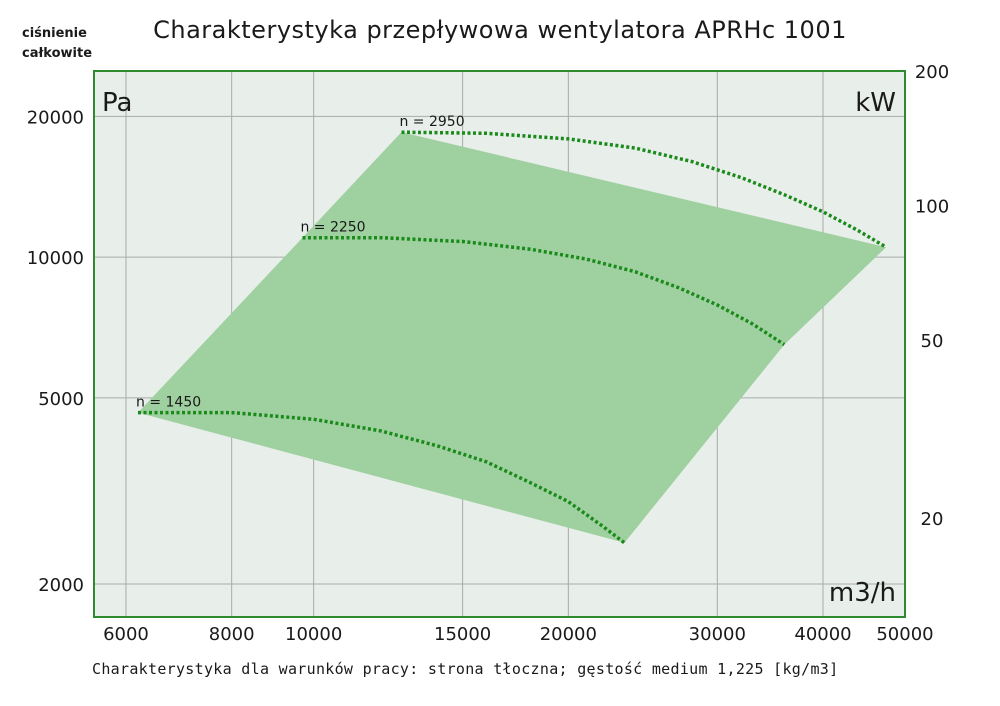 Image resolution: width=1000 pixels, height=706 pixels. I want to click on x-tick-label: 6000, so click(126, 634).